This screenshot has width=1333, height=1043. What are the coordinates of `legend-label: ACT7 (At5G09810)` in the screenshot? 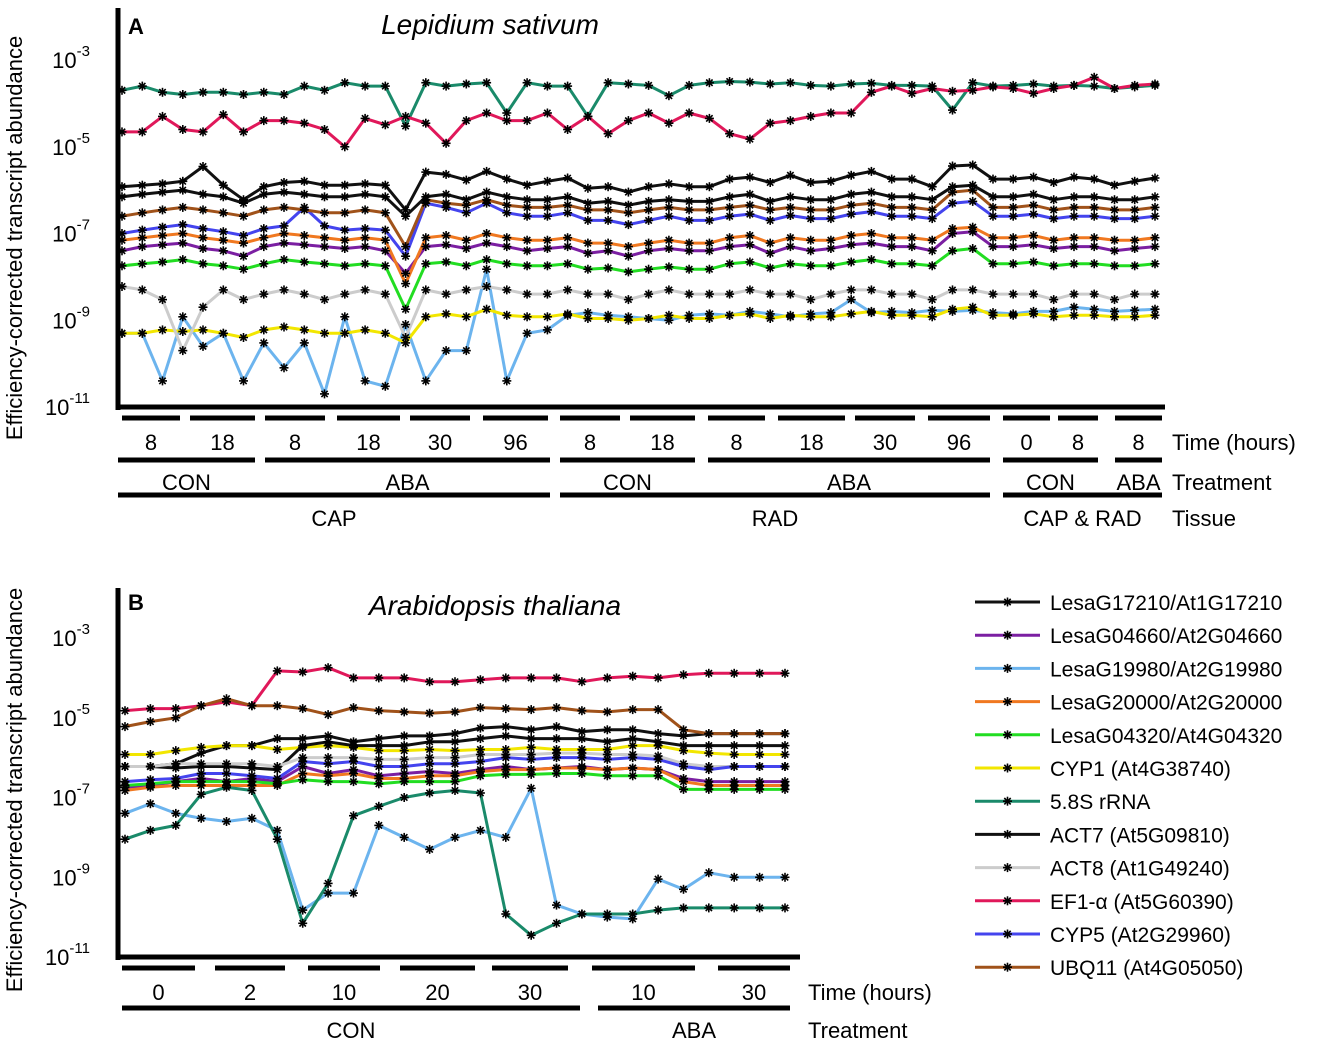 It's located at (1140, 835).